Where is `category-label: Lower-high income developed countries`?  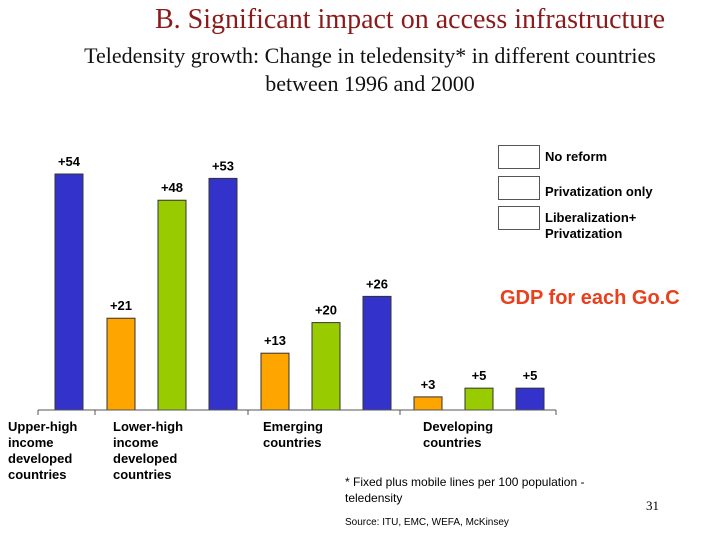 category-label: Lower-high income developed countries is located at coordinates (148, 450).